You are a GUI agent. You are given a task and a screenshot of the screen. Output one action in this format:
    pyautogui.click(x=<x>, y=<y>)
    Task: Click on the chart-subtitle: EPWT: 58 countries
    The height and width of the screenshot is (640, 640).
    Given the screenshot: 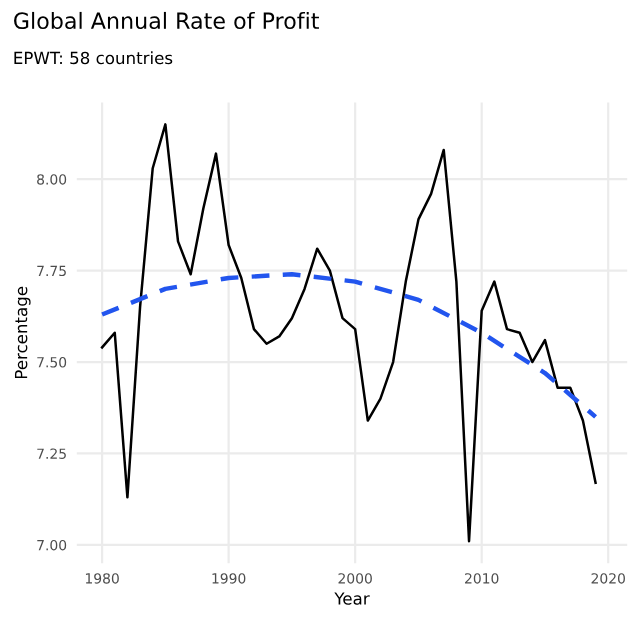 What is the action you would take?
    pyautogui.click(x=93, y=58)
    